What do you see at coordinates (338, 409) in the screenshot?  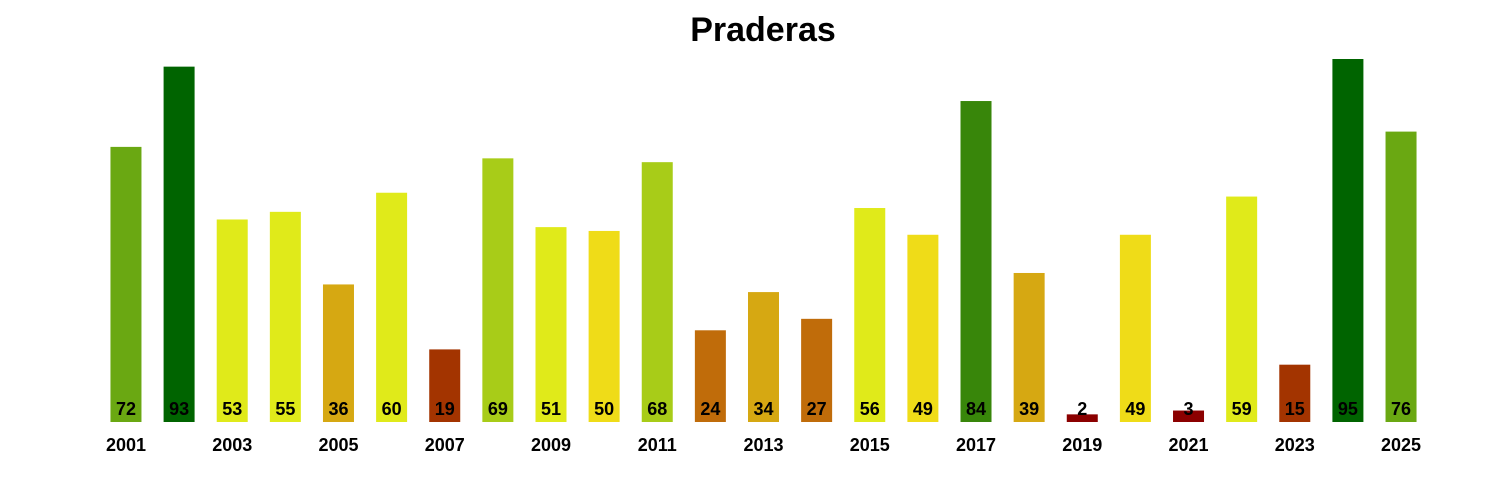 I see `value-label: 36` at bounding box center [338, 409].